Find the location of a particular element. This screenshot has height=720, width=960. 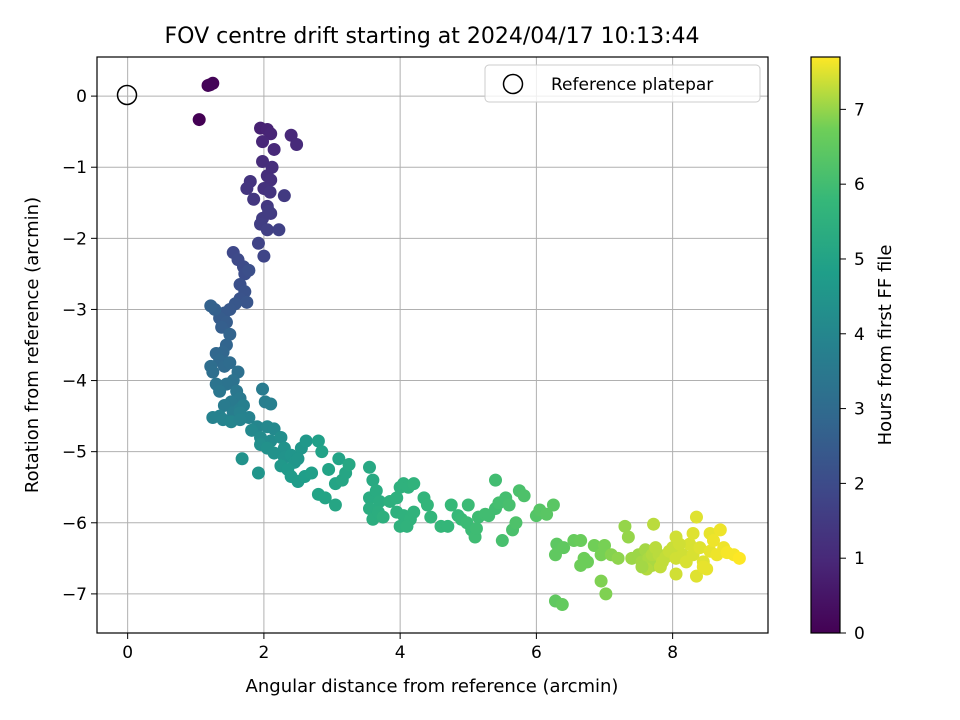

x-axis-ticks: 0 2 4 6 8 is located at coordinates (400, 648).